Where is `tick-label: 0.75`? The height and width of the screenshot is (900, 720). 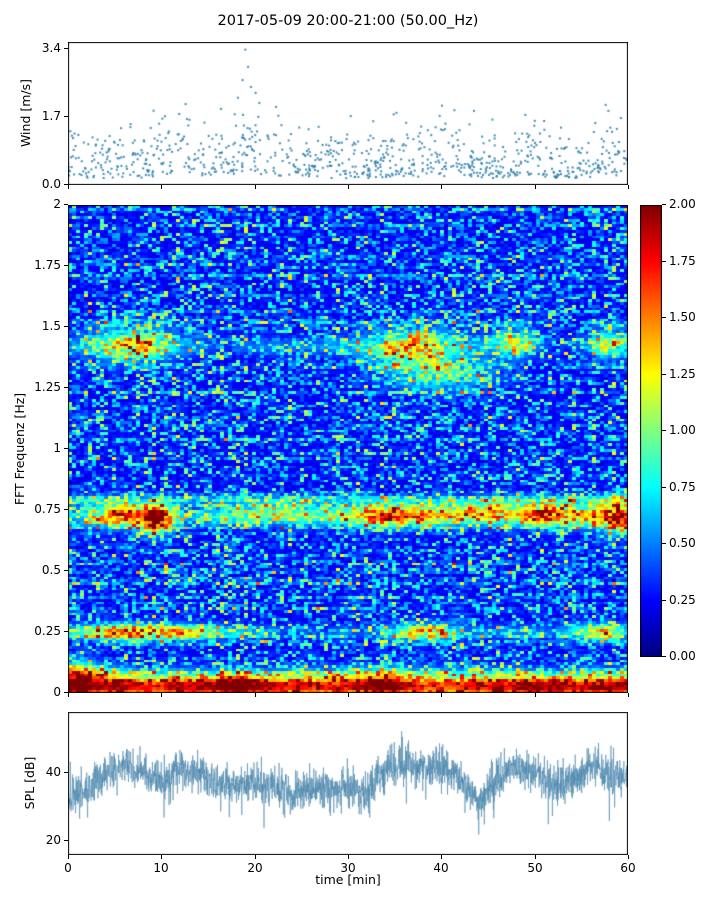
tick-label: 0.75 is located at coordinates (47, 509).